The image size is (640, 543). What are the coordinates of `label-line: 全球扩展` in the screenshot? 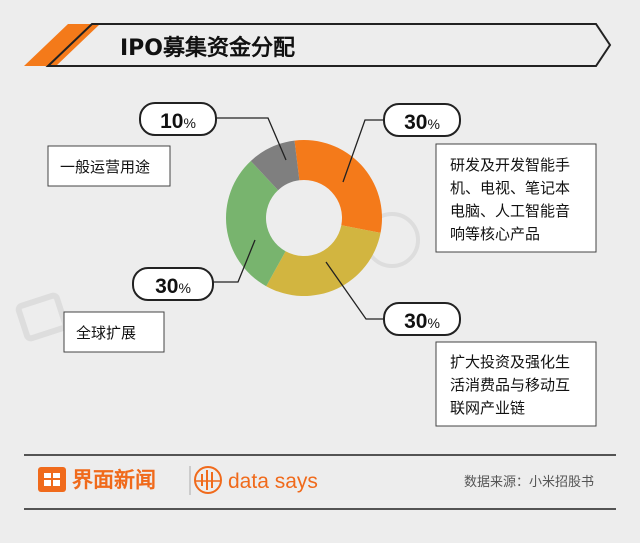 It's located at (106, 333).